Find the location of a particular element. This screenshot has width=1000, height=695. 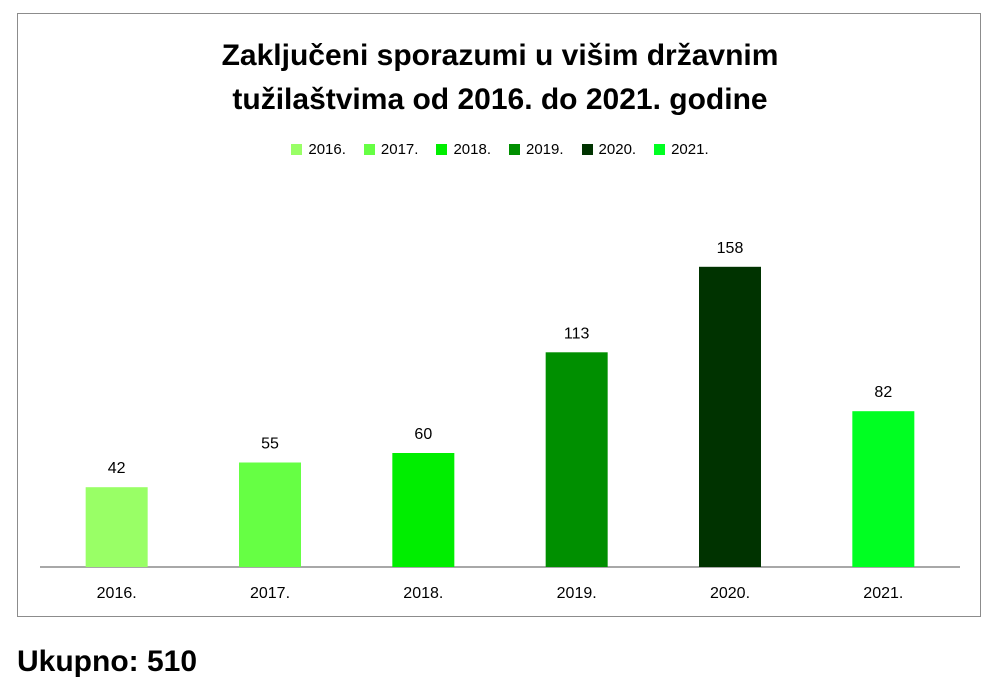

legend-item: 2020. is located at coordinates (609, 149).